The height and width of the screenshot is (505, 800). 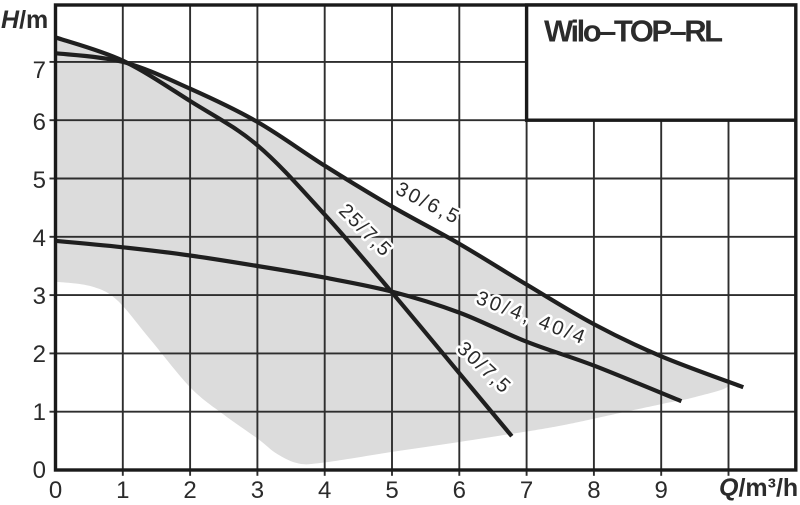 I want to click on svg-text: H/m, so click(x=24, y=20).